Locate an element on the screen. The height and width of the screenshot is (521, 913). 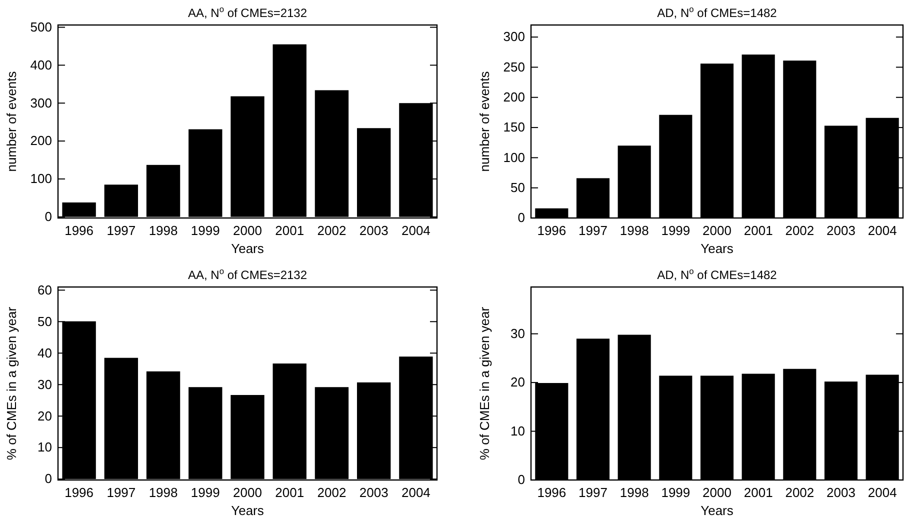
y-tick-label: 60 is located at coordinates (45, 290).